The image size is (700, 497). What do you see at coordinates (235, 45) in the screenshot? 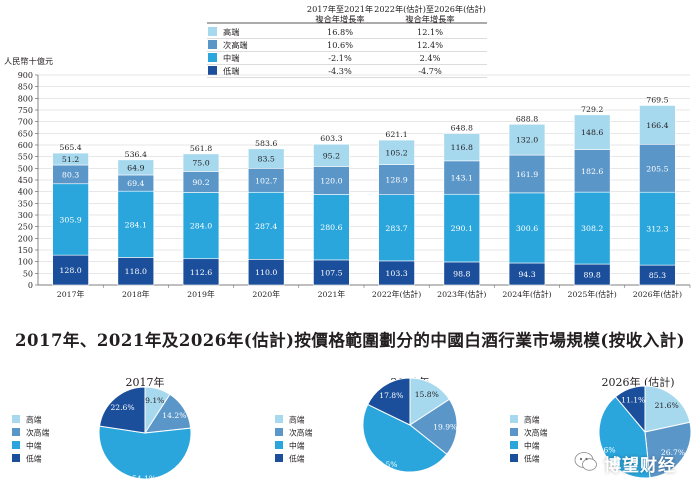
I see `legend-label-sub_high: 次高端` at bounding box center [235, 45].